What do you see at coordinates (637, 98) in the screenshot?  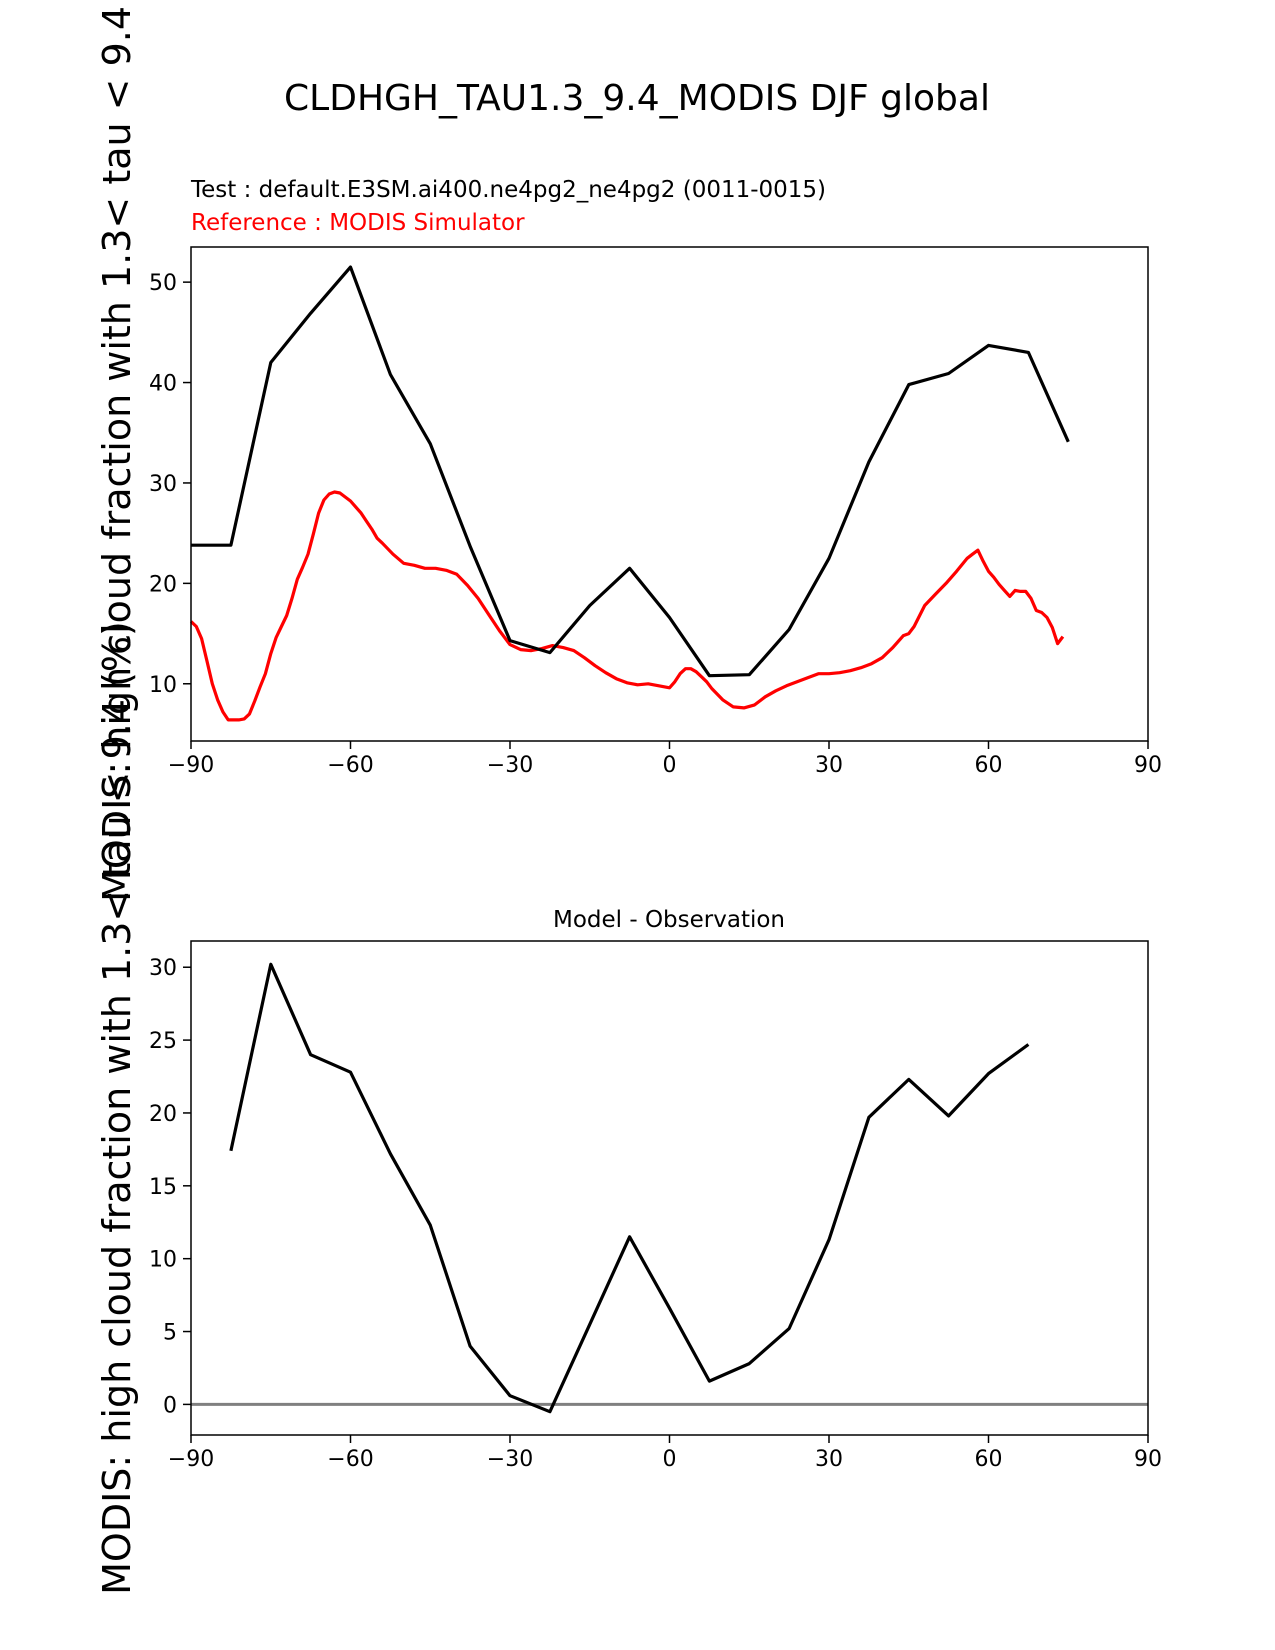 I see `figure-title: CLDHGH_TAU1.3_9.4_MODIS DJF global` at bounding box center [637, 98].